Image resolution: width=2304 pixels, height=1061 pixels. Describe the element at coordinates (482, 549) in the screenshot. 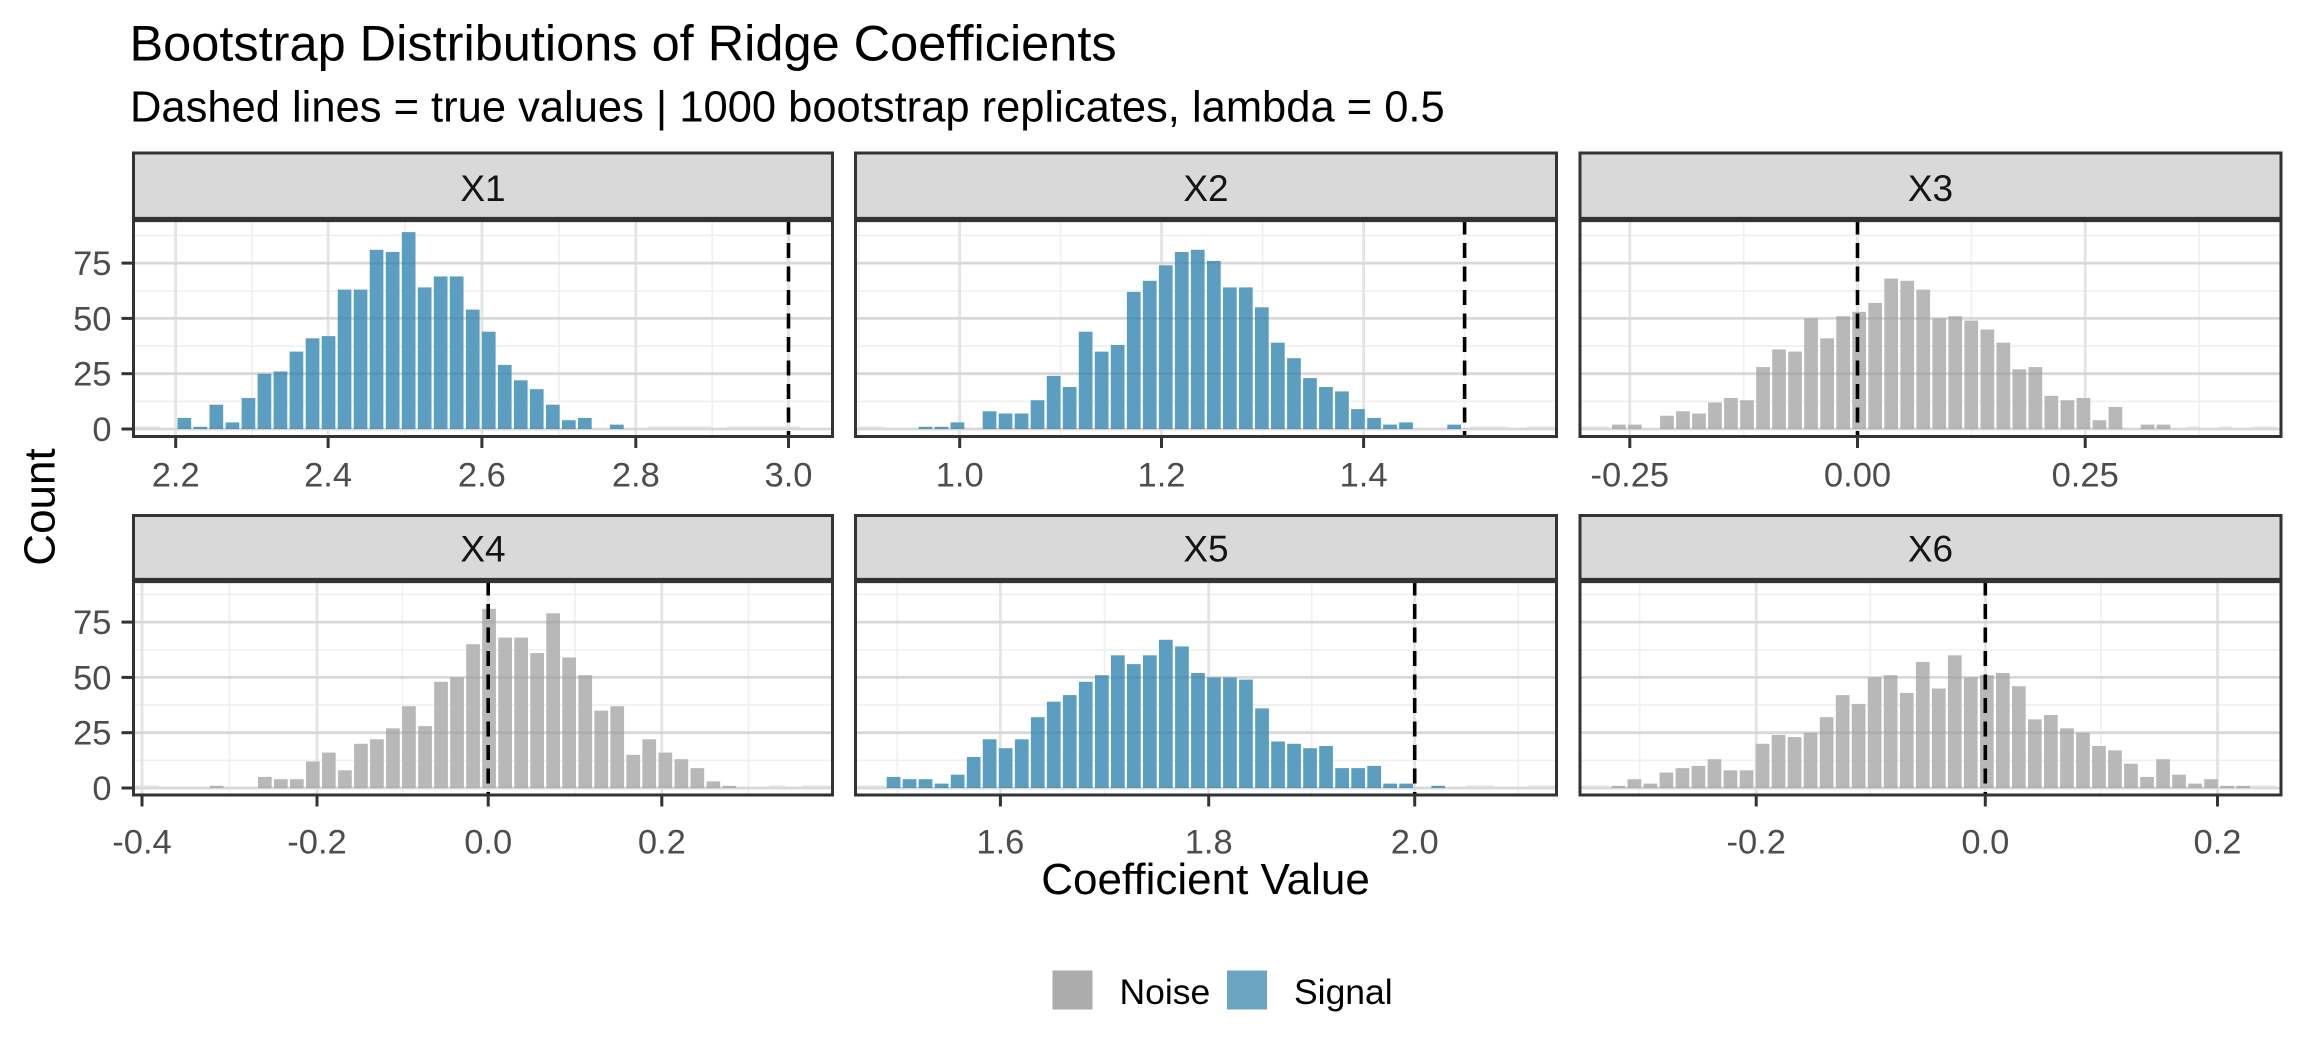

I see `svg-text: X4` at that location.